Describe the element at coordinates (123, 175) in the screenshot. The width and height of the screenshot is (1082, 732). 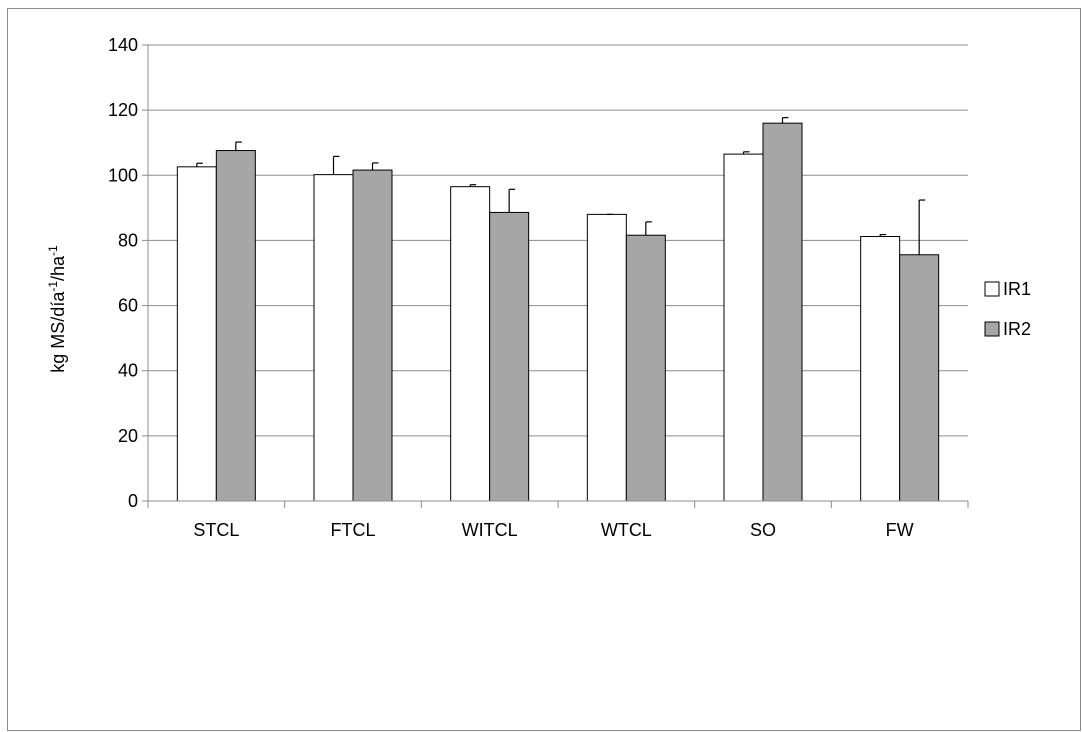
I see `y-tick-label: 100` at that location.